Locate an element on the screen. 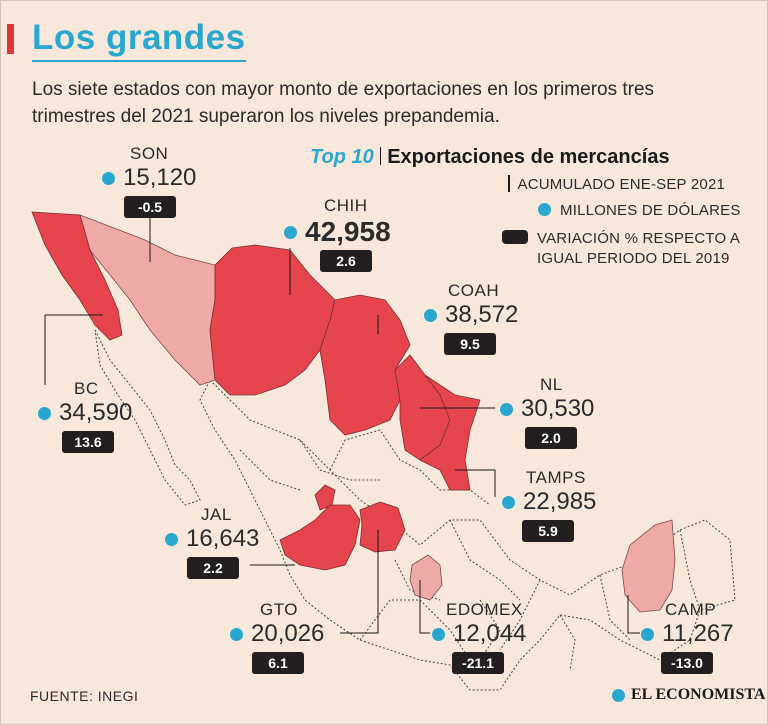 The width and height of the screenshot is (768, 725). jal-name: JAL is located at coordinates (216, 514).